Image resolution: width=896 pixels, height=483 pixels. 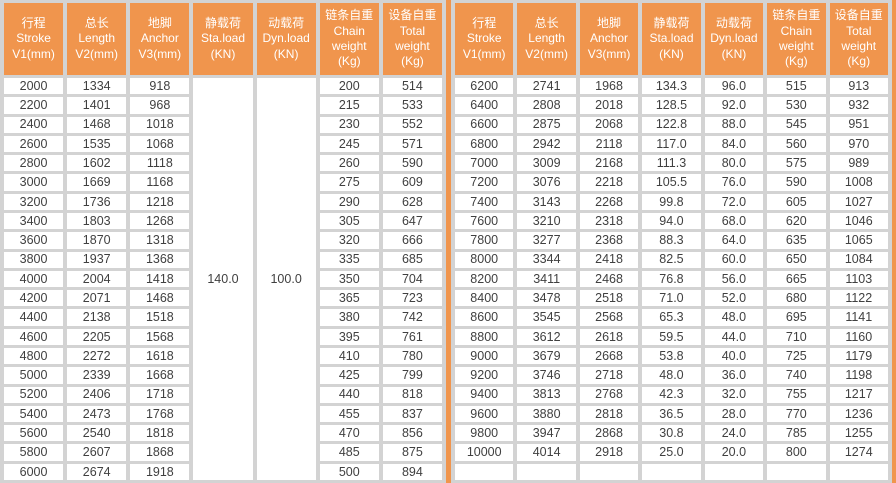 I want to click on cell-anchor: 2218, so click(x=609, y=182).